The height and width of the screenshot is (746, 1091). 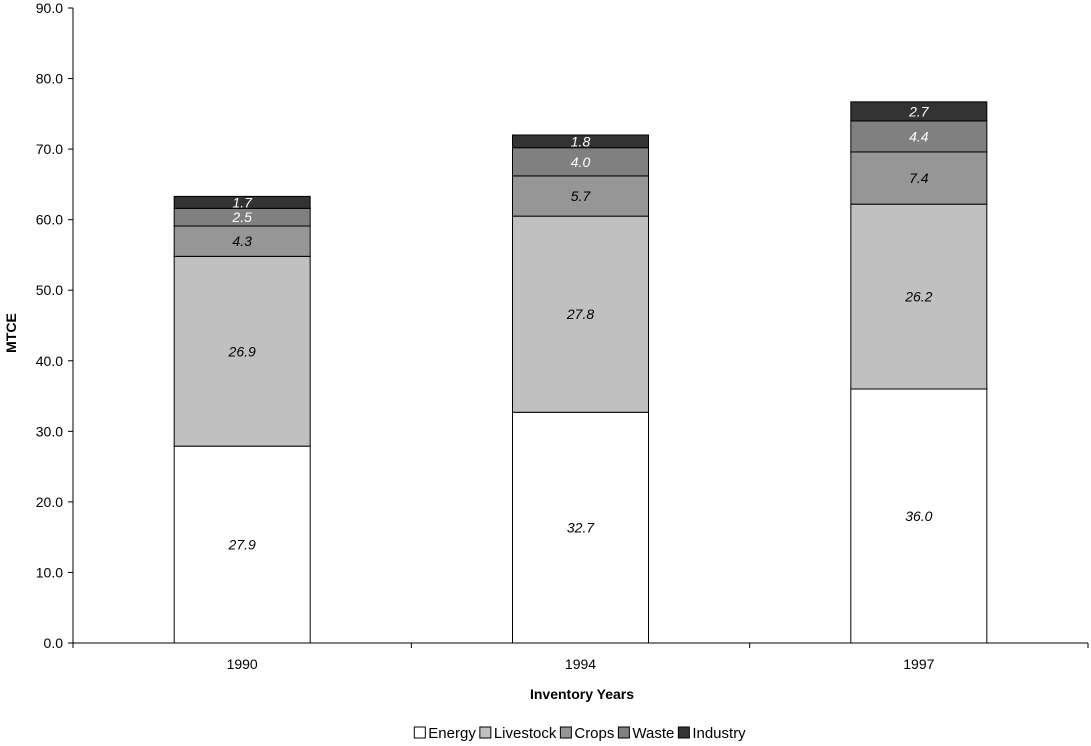 What do you see at coordinates (49, 502) in the screenshot?
I see `y-tick-label: 20.0` at bounding box center [49, 502].